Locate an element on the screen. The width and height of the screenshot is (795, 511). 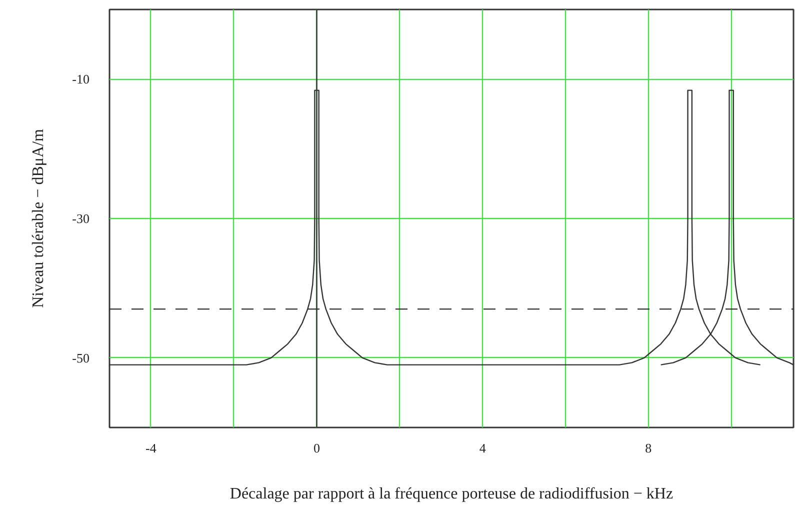
x-tick-label: 8 is located at coordinates (648, 448).